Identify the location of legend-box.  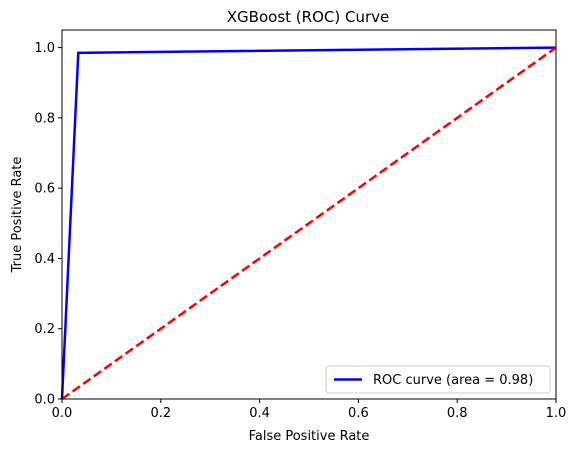
(438, 379).